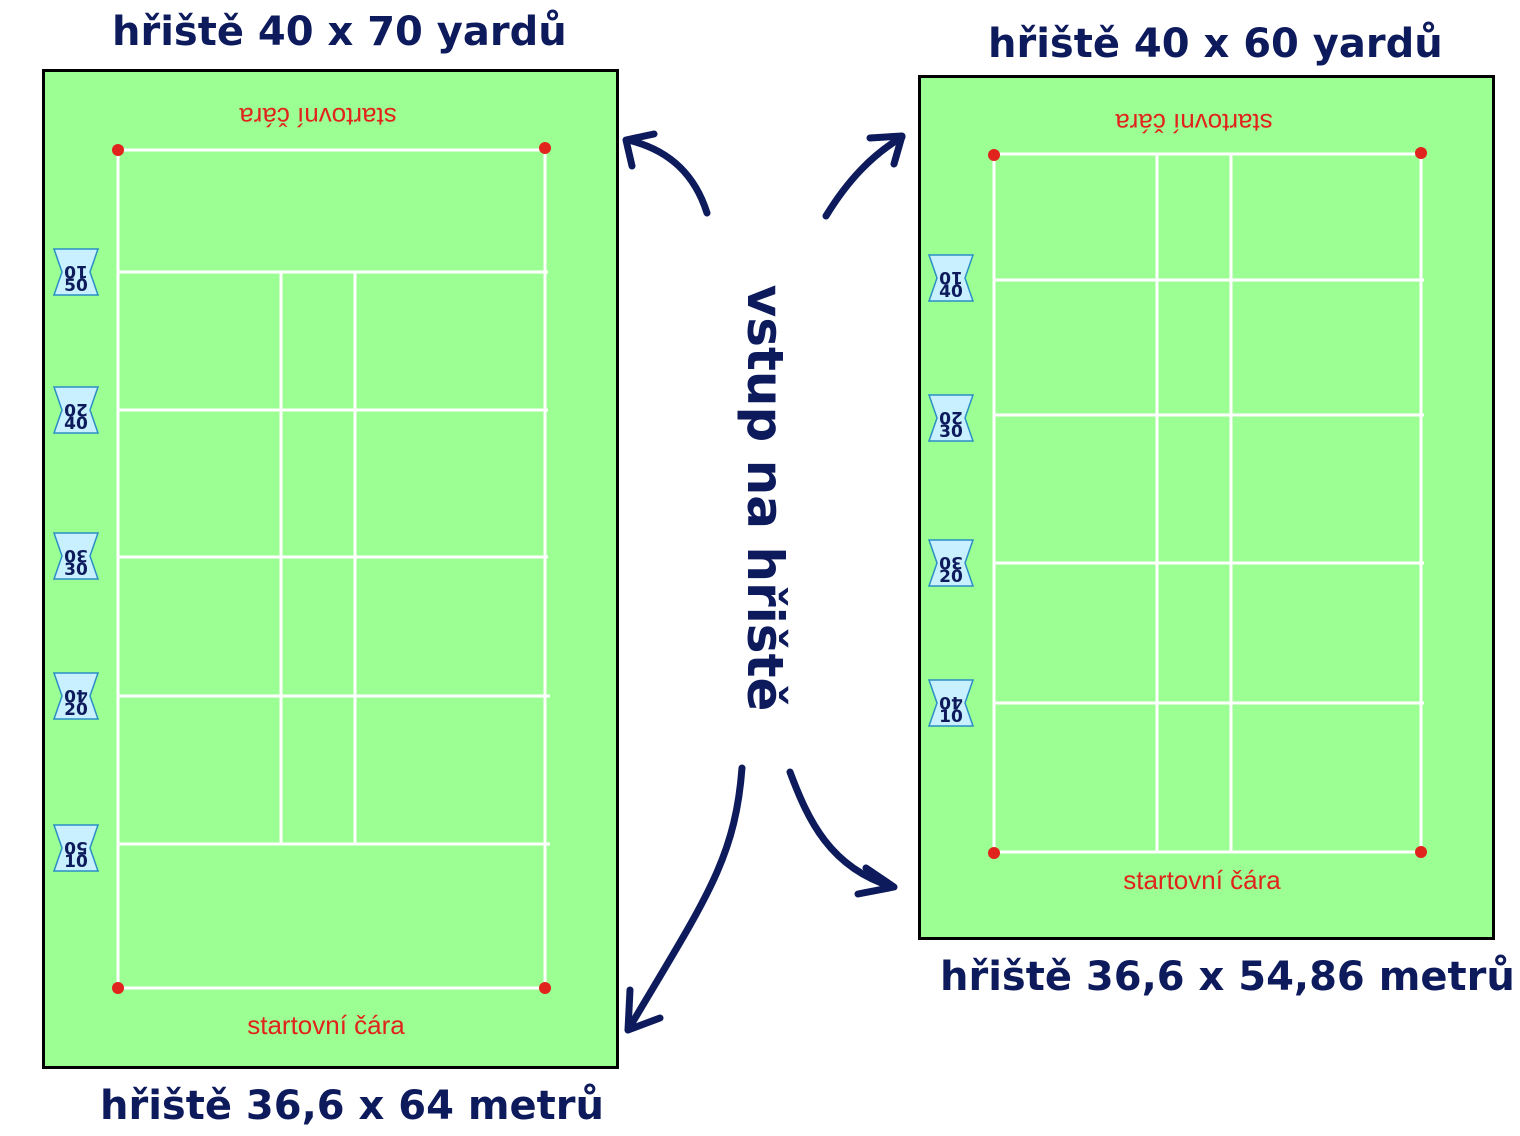  I want to click on left-field-title-meters: hřiště 36,6 x 64 metrů, so click(352, 1106).